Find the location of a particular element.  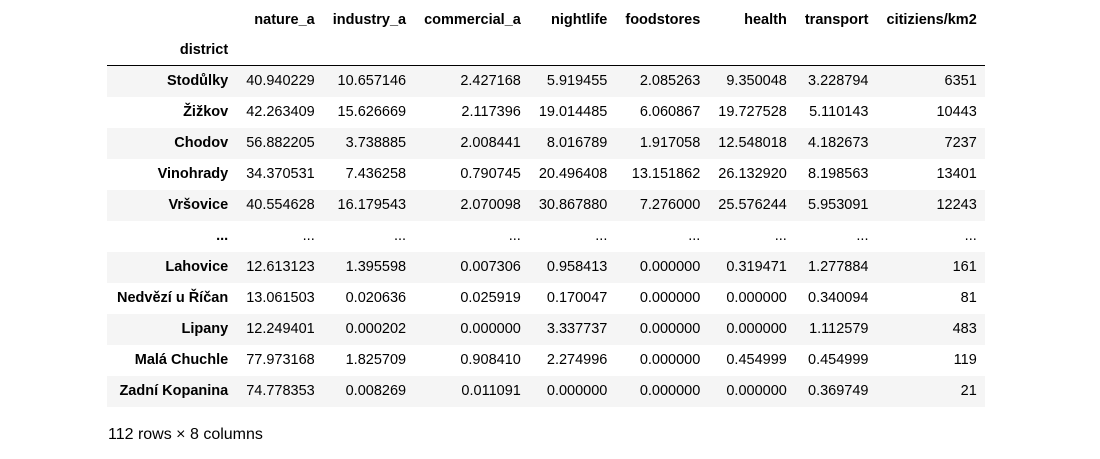

table-cell: 13.061503 is located at coordinates (280, 298).